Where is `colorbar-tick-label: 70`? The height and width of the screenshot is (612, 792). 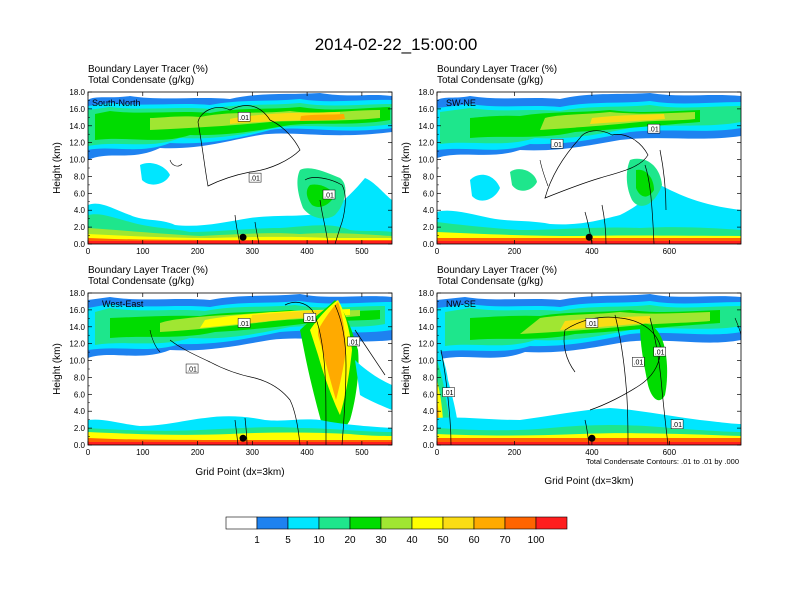
colorbar-tick-label: 70 is located at coordinates (505, 540).